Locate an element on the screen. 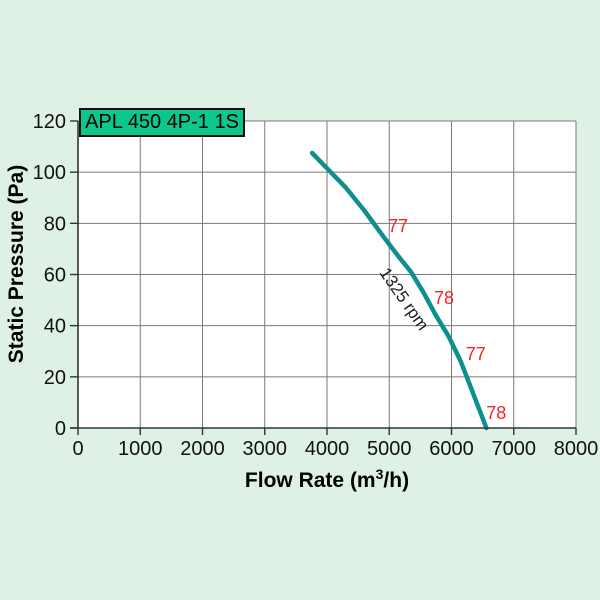 The width and height of the screenshot is (600, 600). y-tick-label: 100 is located at coordinates (49, 173).